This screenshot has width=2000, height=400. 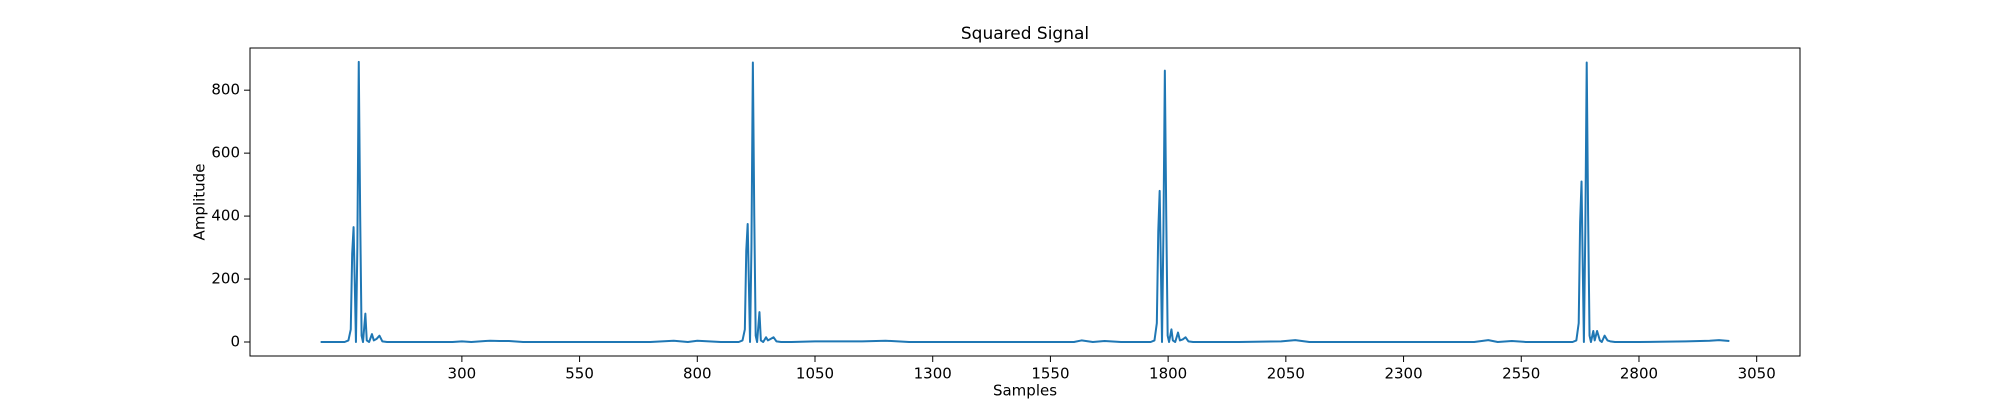 What do you see at coordinates (225, 216) in the screenshot?
I see `y-tick-label: 400` at bounding box center [225, 216].